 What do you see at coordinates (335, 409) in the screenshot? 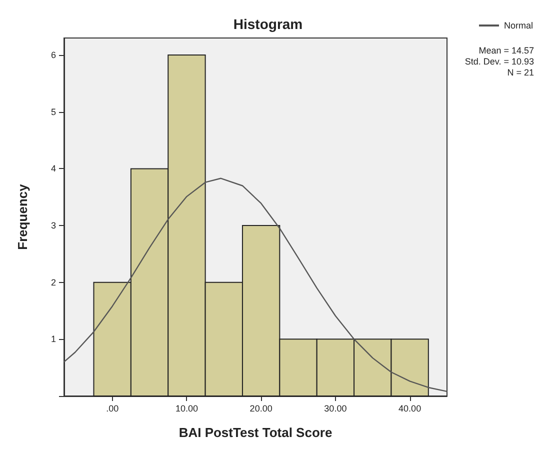
I see `x-tick-label: 30.00` at bounding box center [335, 409].